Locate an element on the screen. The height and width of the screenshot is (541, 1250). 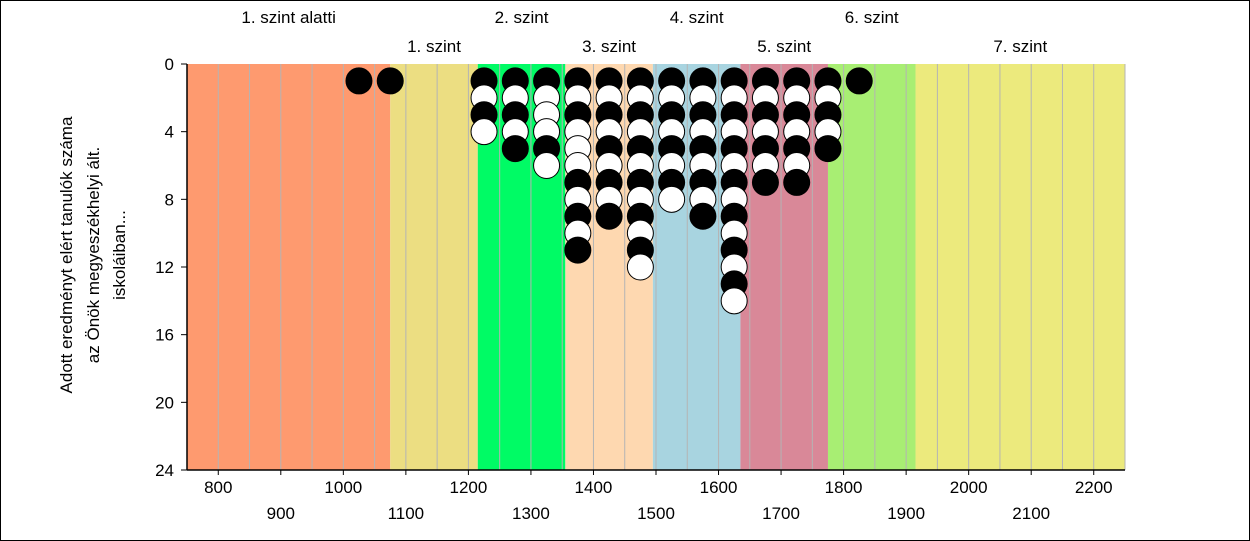
y-tick-label: 12 is located at coordinates (164, 267).